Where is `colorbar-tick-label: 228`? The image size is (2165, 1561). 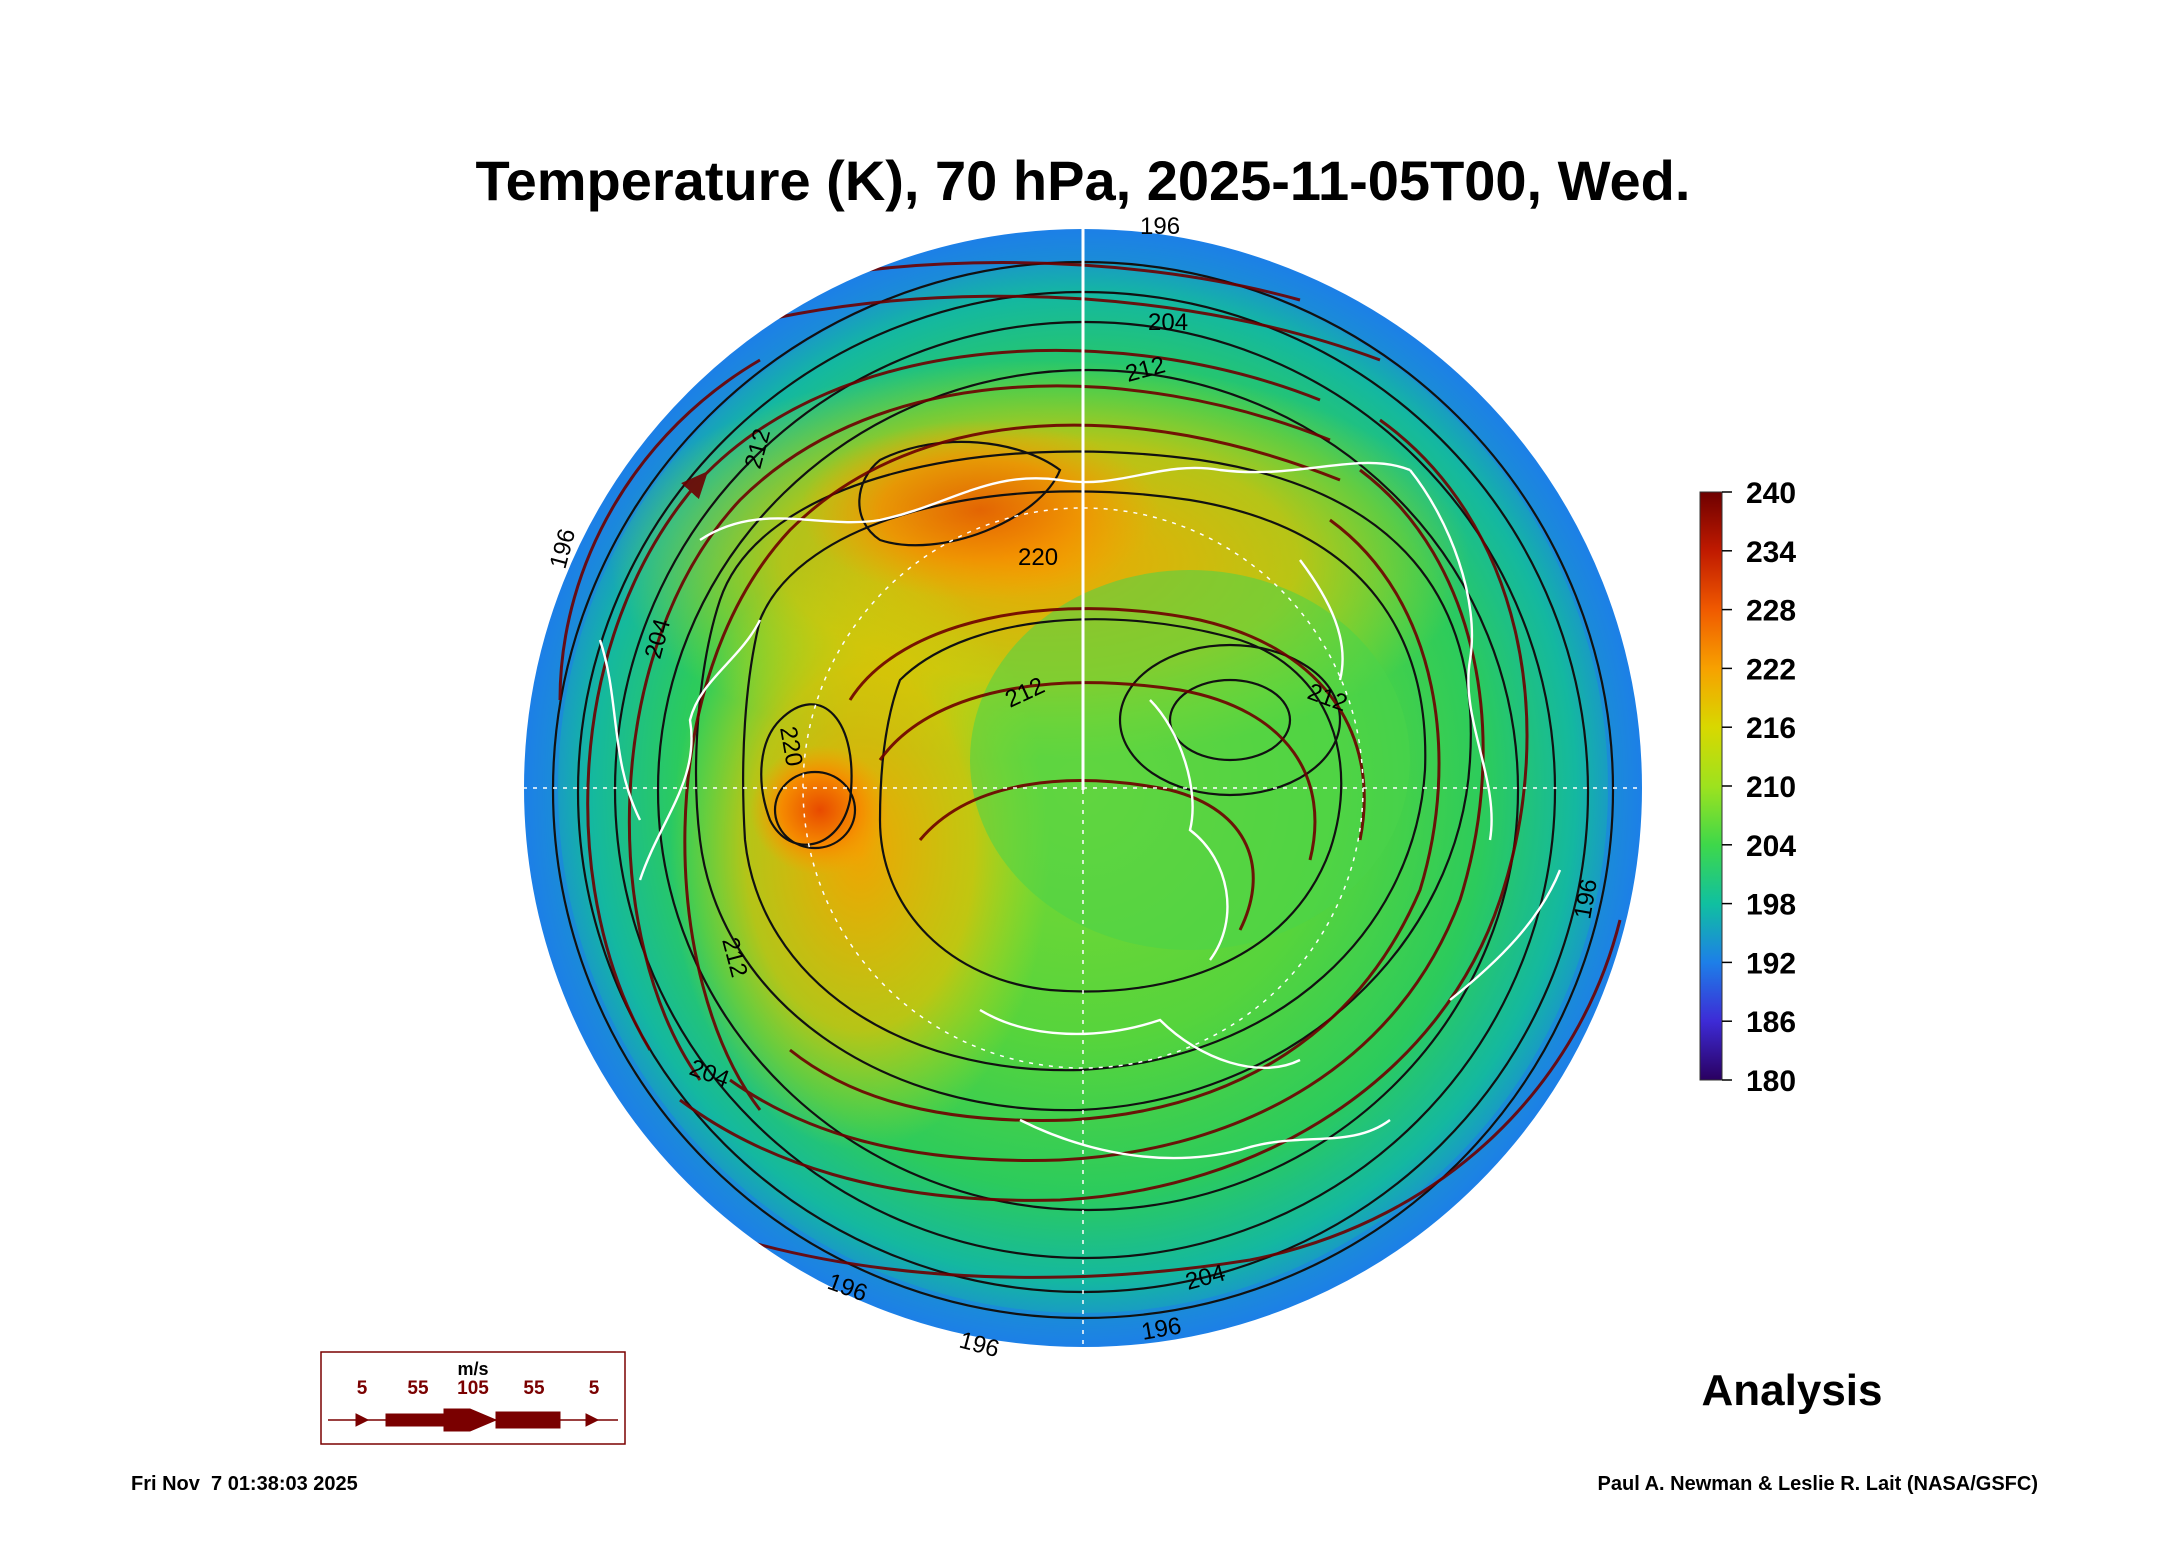 colorbar-tick-label: 228 is located at coordinates (1771, 611).